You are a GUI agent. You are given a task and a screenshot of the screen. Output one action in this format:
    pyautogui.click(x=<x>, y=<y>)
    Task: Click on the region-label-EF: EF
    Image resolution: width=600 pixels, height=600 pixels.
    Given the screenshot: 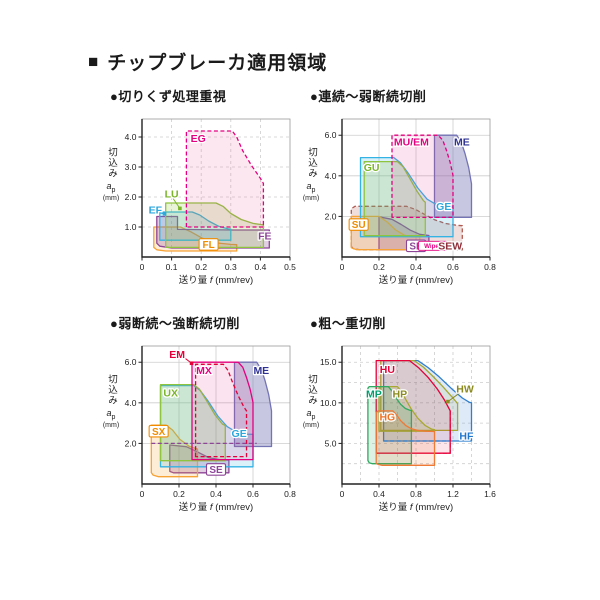 What is the action you would take?
    pyautogui.click(x=156, y=211)
    